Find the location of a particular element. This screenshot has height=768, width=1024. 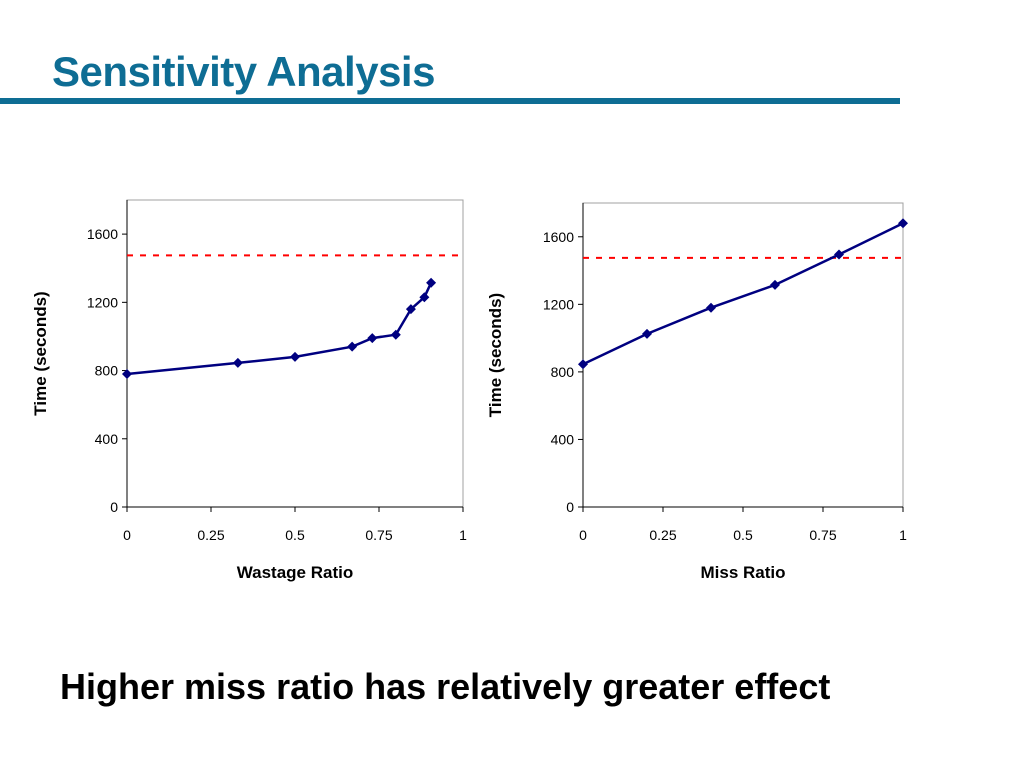

x-axis-title: Wastage Ratio is located at coordinates (295, 572).